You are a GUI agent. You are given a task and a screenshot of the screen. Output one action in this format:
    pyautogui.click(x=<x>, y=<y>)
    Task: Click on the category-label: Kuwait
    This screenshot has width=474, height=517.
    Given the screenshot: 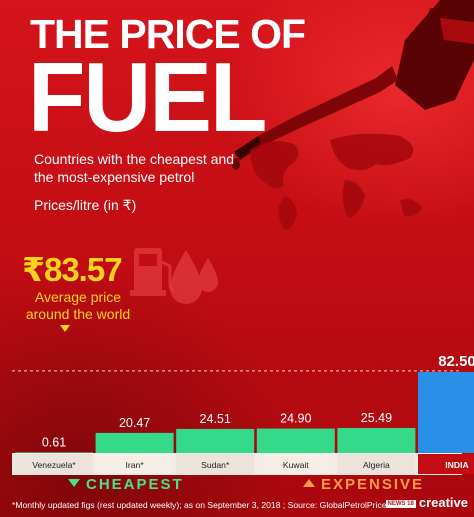 What is the action you would take?
    pyautogui.click(x=296, y=465)
    